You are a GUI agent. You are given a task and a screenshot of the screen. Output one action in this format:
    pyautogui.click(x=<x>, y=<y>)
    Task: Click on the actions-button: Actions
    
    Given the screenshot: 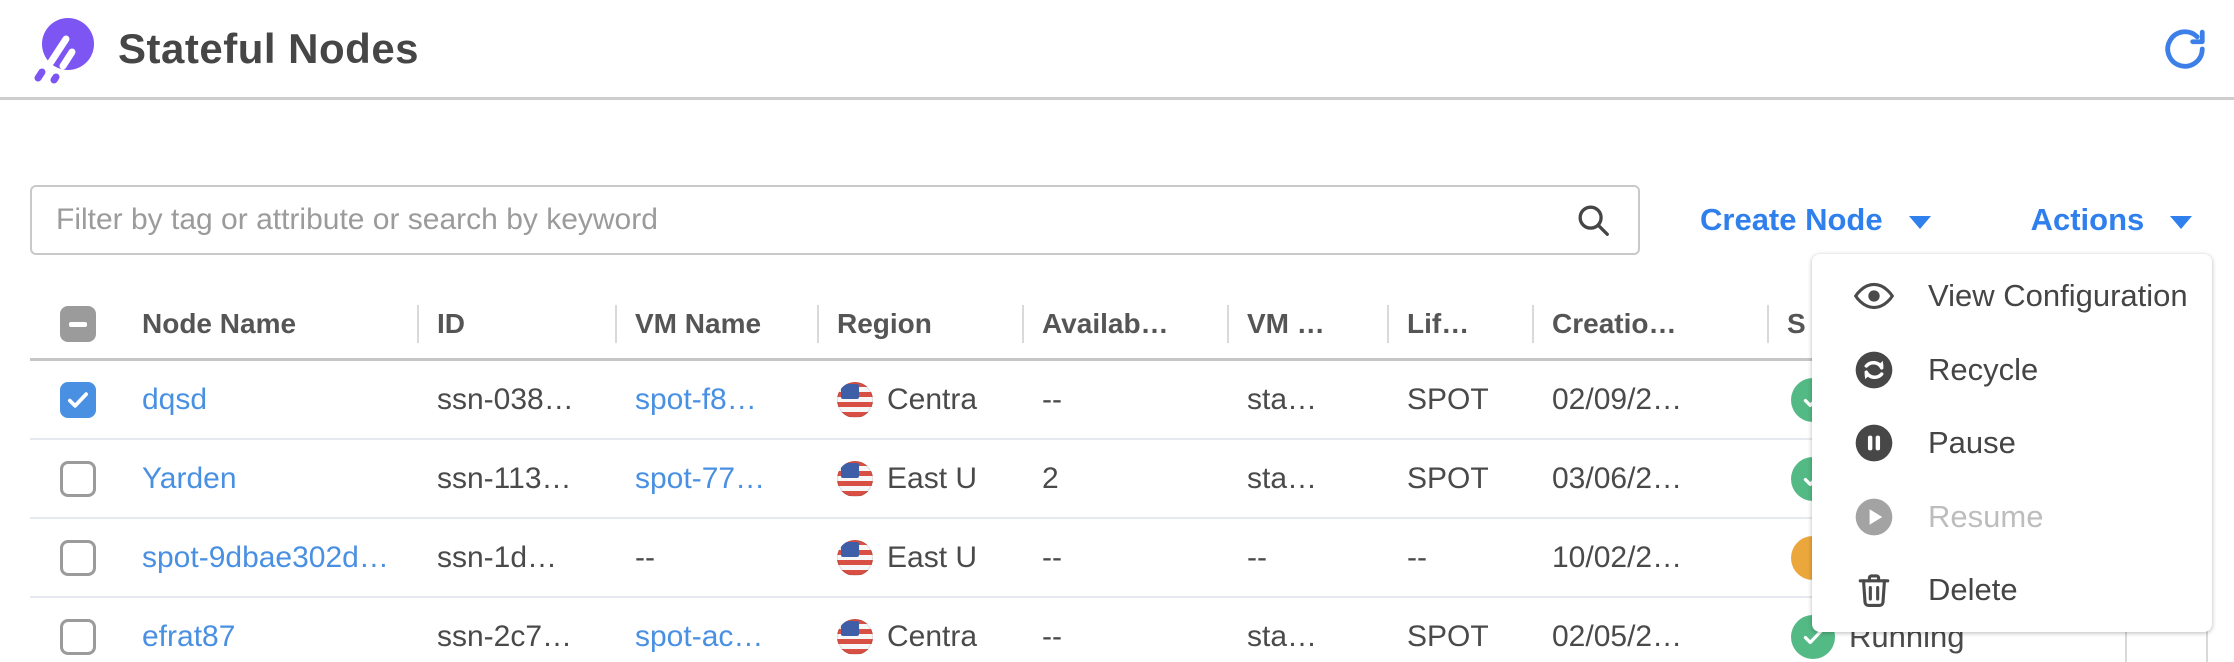 What is the action you would take?
    pyautogui.click(x=2112, y=220)
    